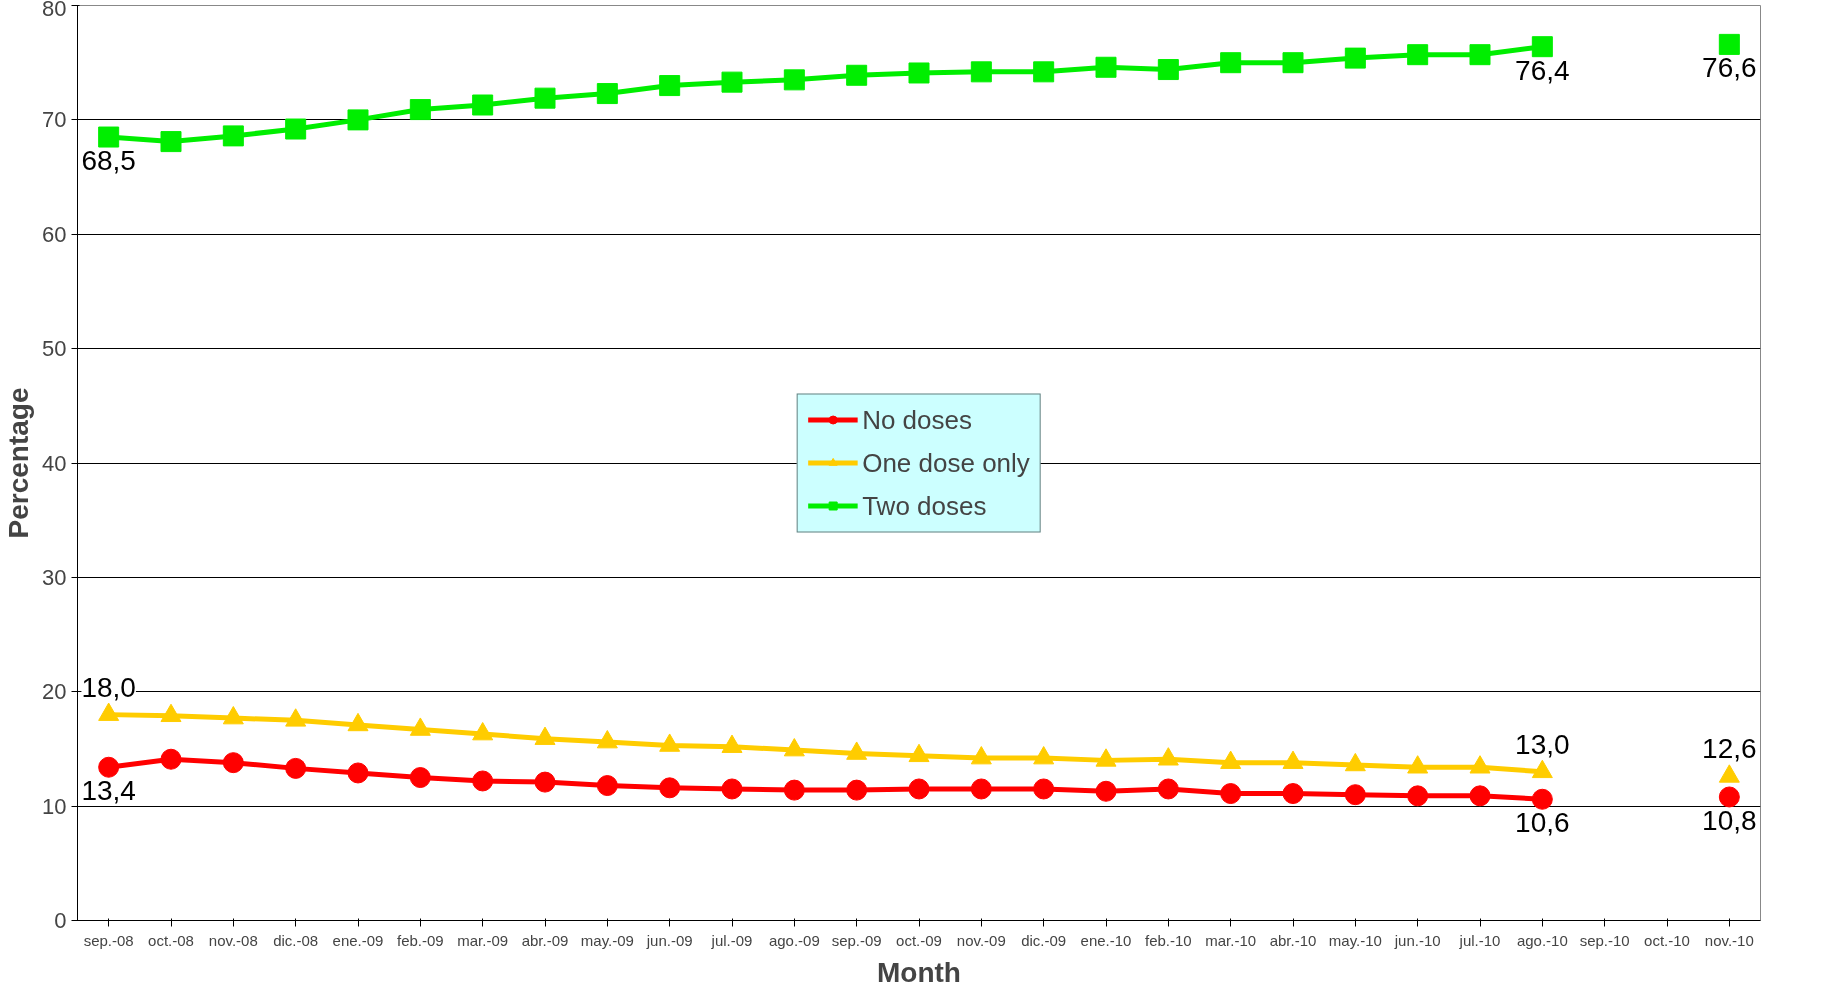 The image size is (1824, 1008). Describe the element at coordinates (171, 940) in the screenshot. I see `x-tick-label: oct.-08` at that location.